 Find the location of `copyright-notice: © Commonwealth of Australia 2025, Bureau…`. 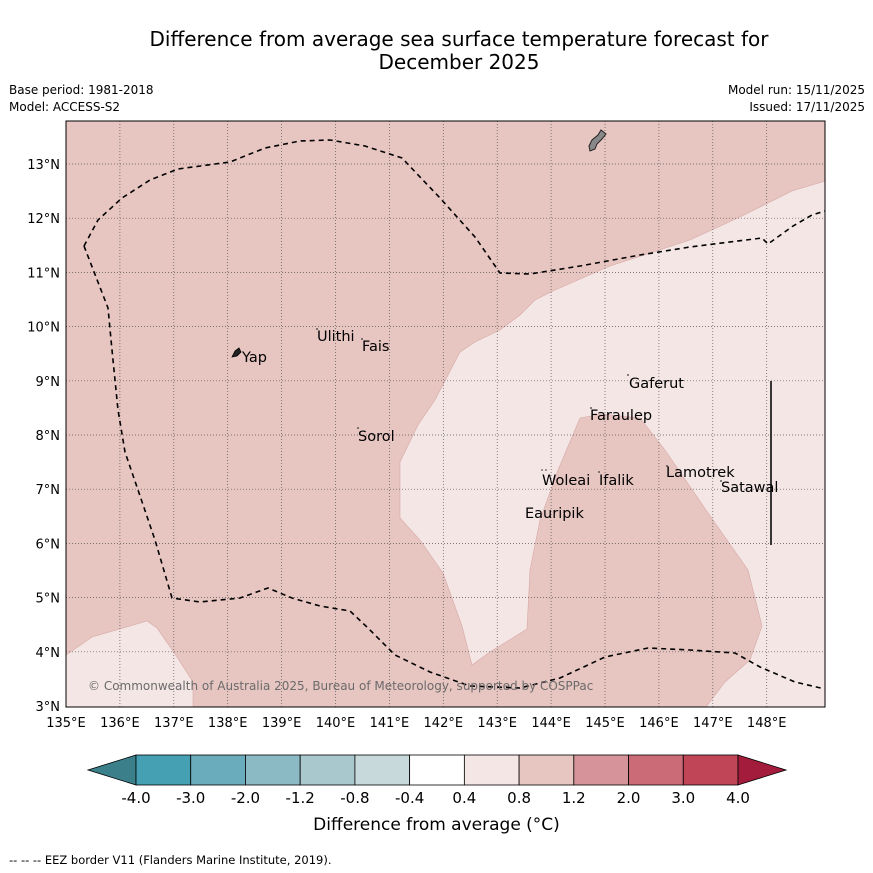

copyright-notice: © Commonwealth of Australia 2025, Bureau… is located at coordinates (340, 686).